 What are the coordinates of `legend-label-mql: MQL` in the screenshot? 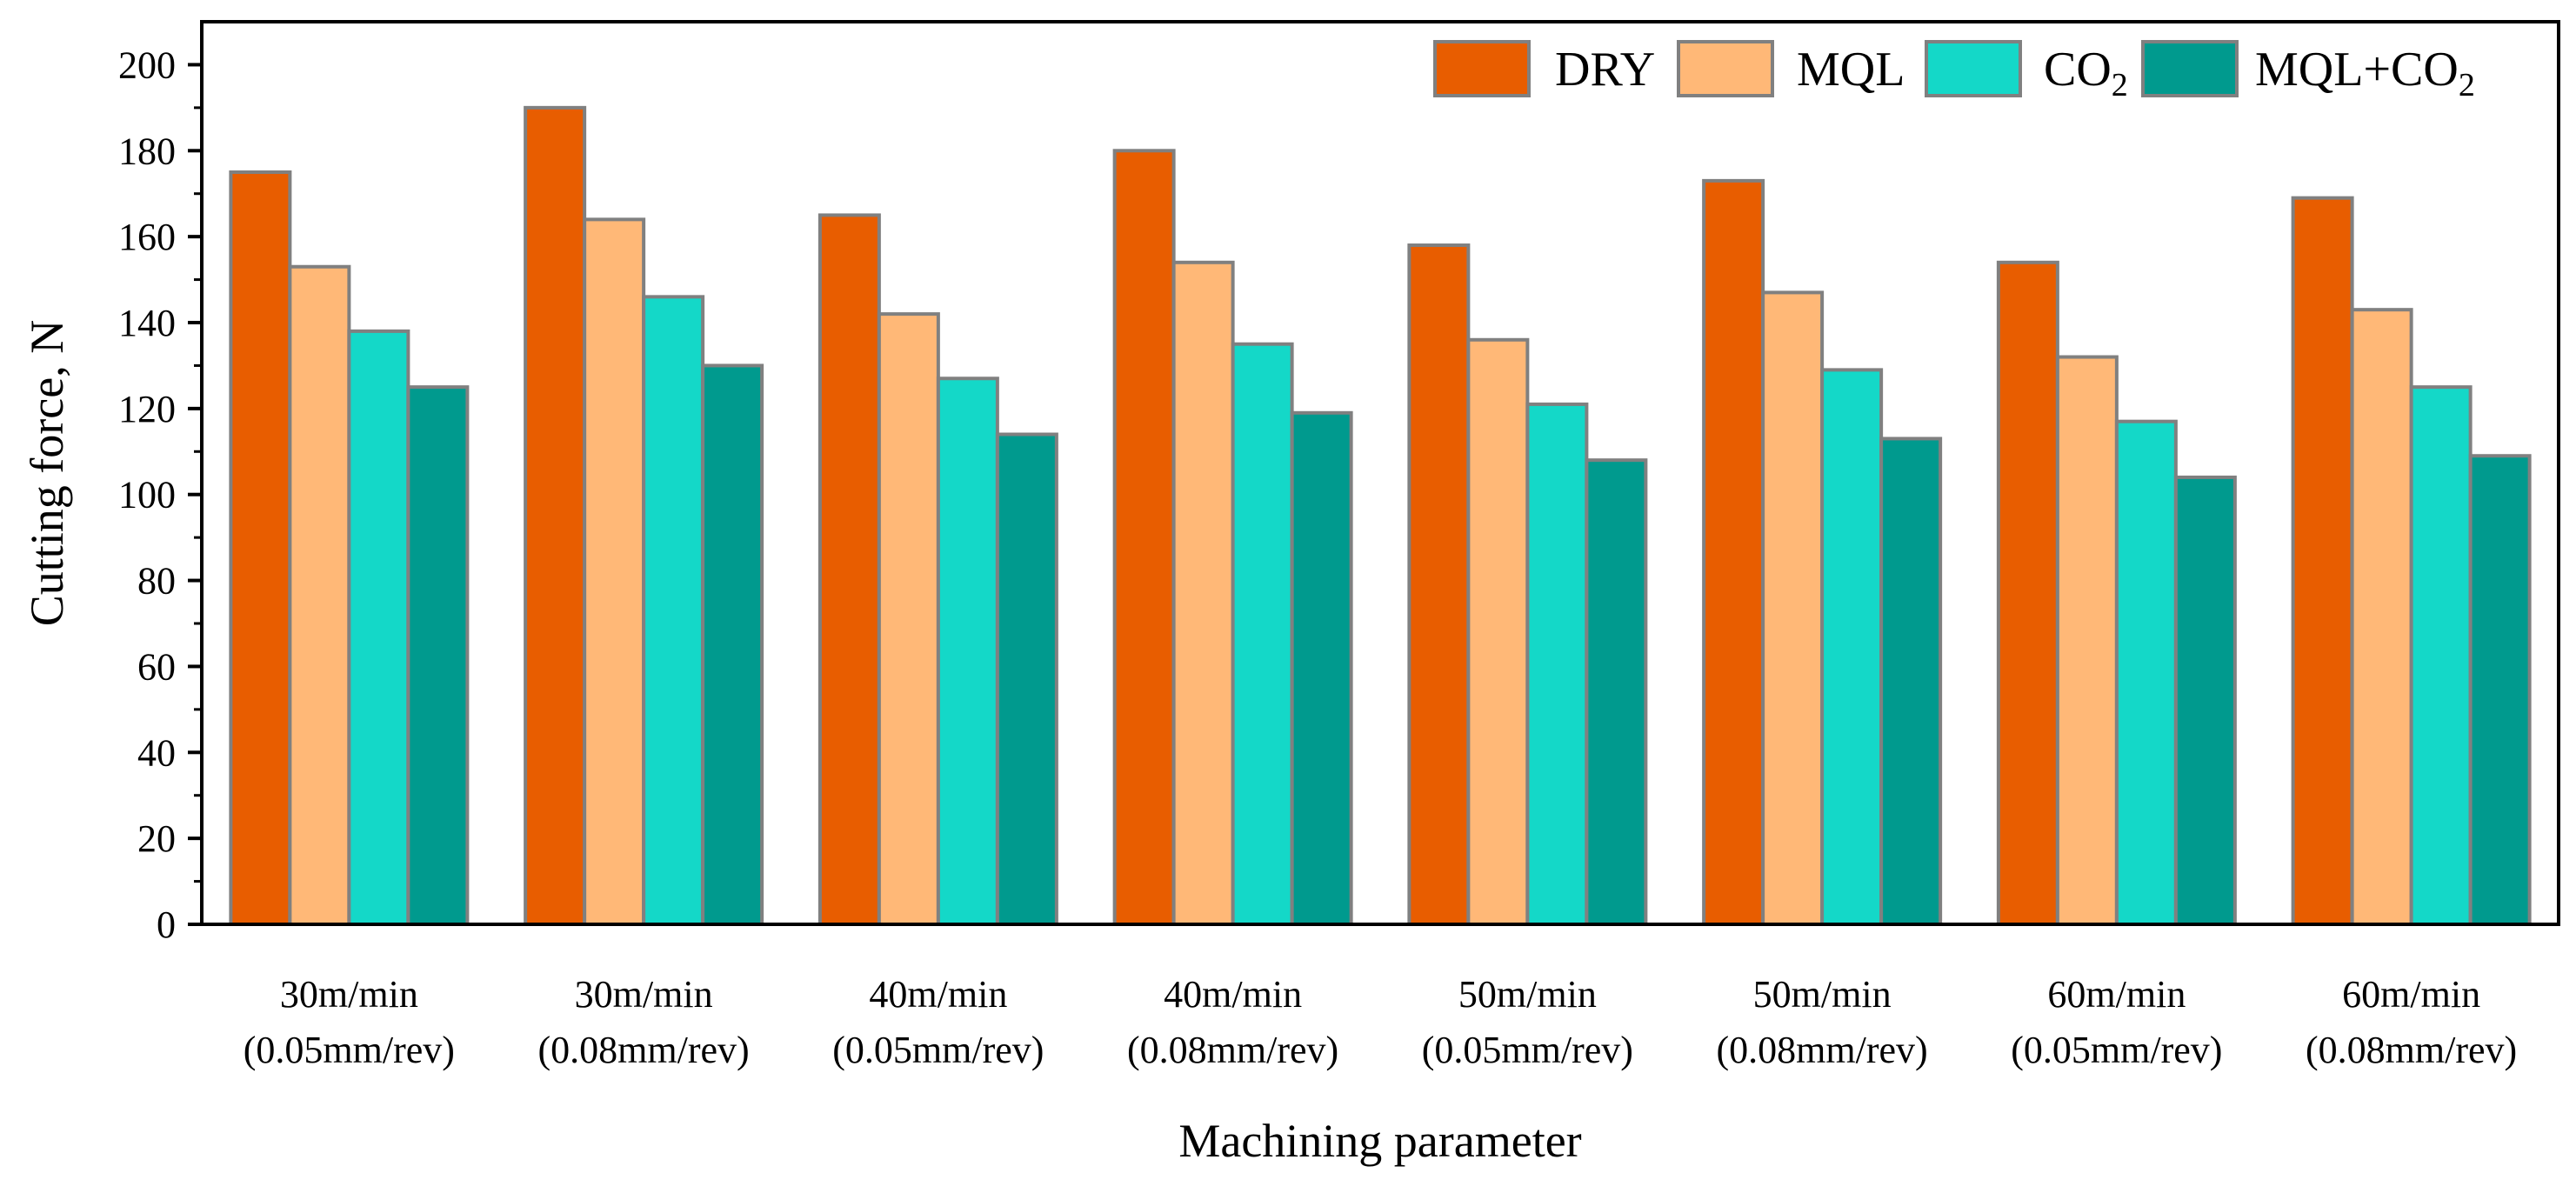 It's located at (1851, 70).